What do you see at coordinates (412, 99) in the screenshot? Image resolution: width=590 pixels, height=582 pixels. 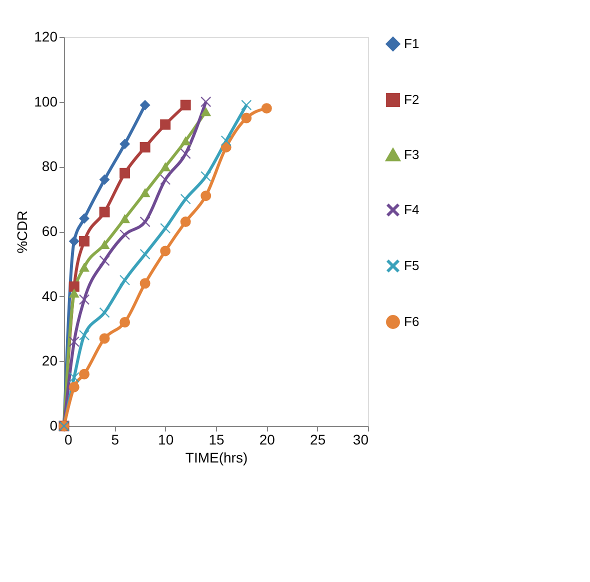 I see `legend-label: F2` at bounding box center [412, 99].